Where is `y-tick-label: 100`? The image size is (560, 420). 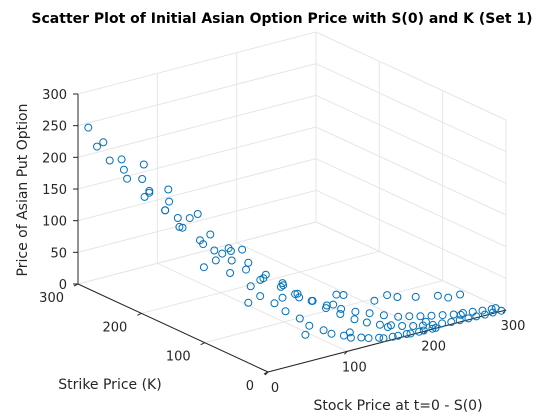
y-tick-label: 100 is located at coordinates (178, 357).